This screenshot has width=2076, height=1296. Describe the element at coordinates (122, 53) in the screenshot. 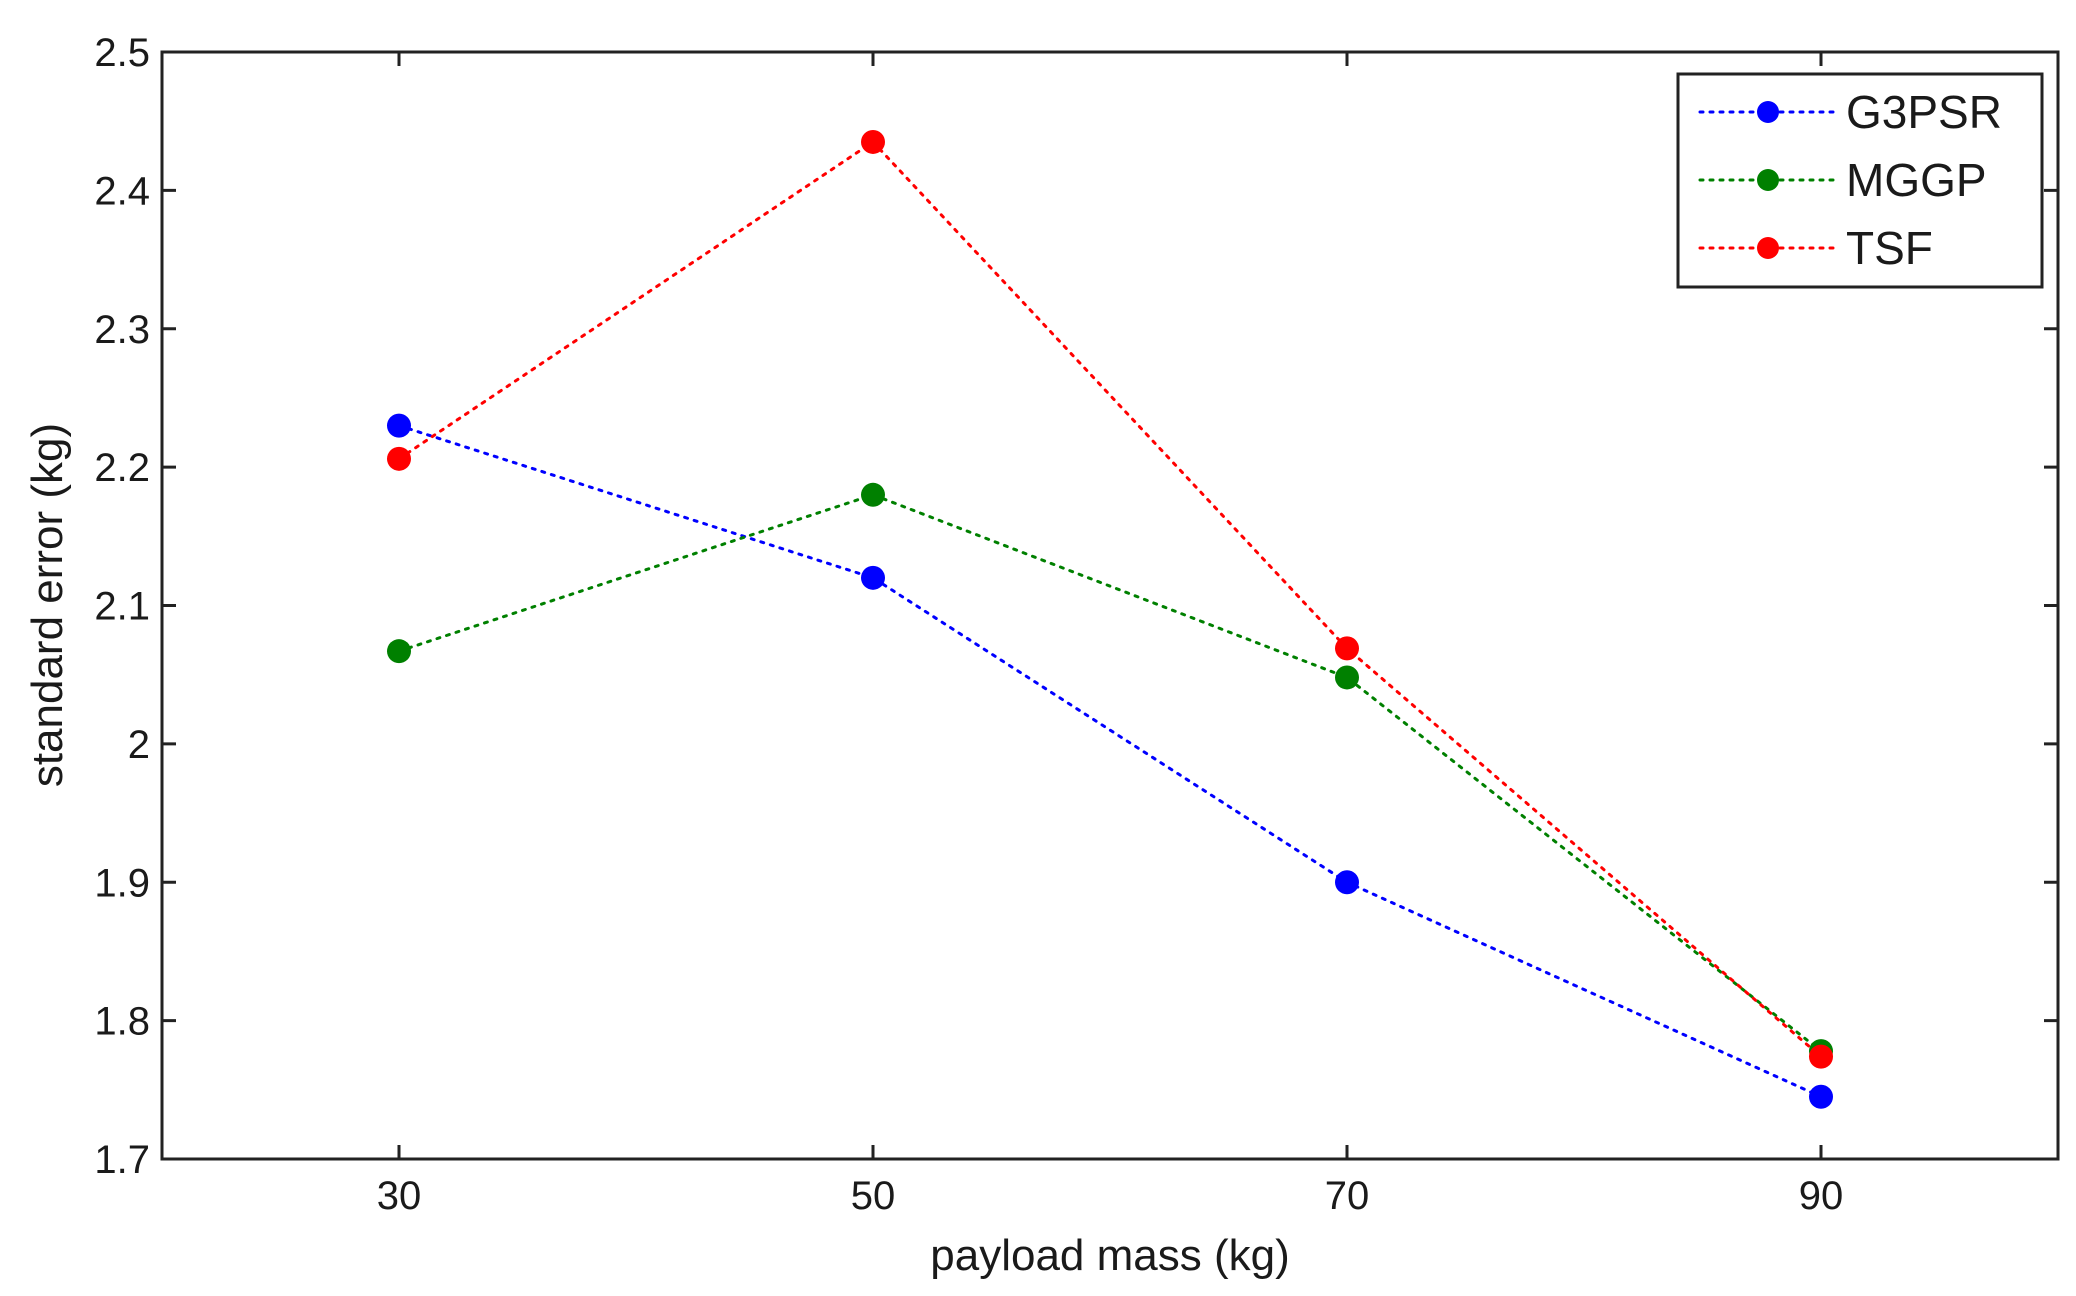

I see `y-tick-label: 2.5` at that location.